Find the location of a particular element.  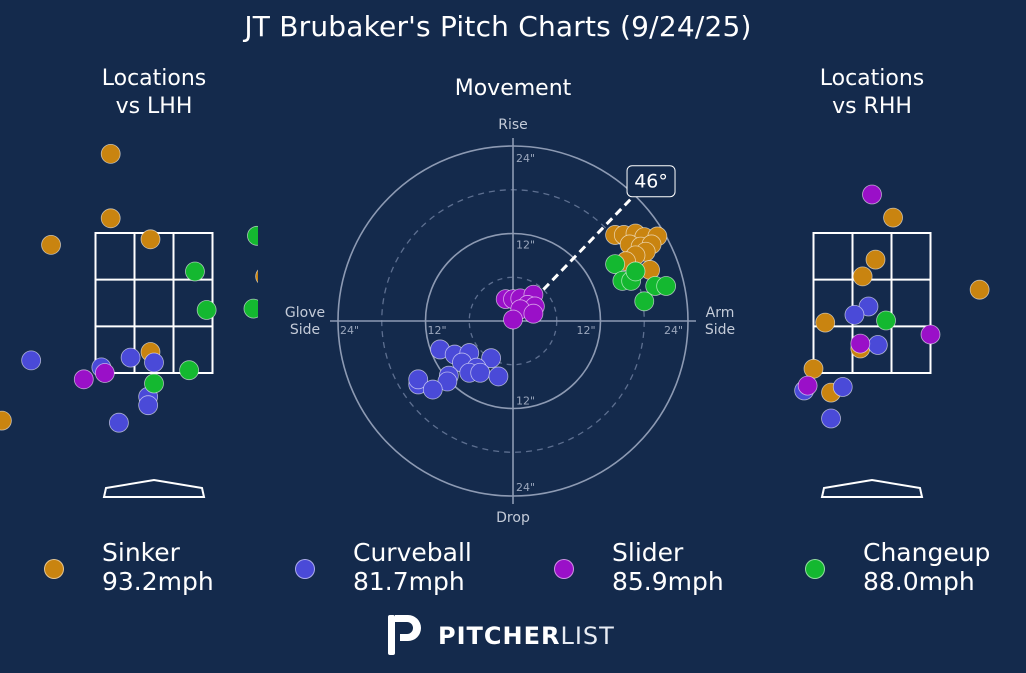

panel-title-lhh: Locations vs LHH is located at coordinates (154, 93).